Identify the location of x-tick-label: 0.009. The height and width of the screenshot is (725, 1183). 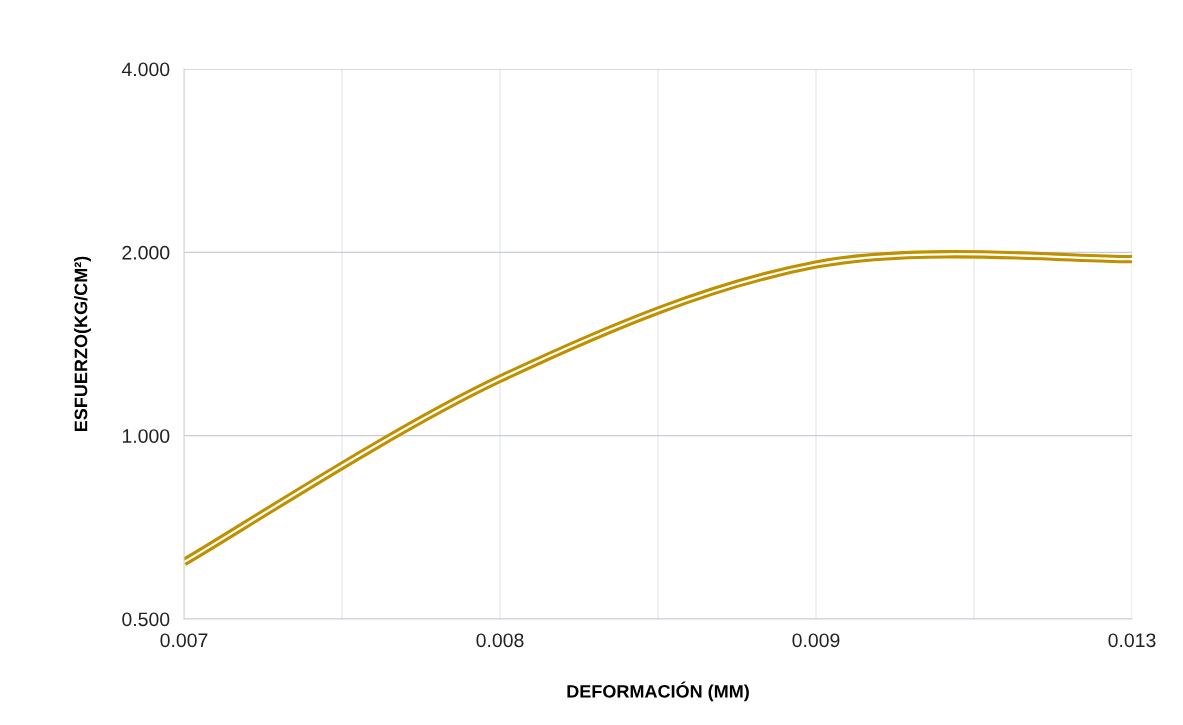
(816, 640).